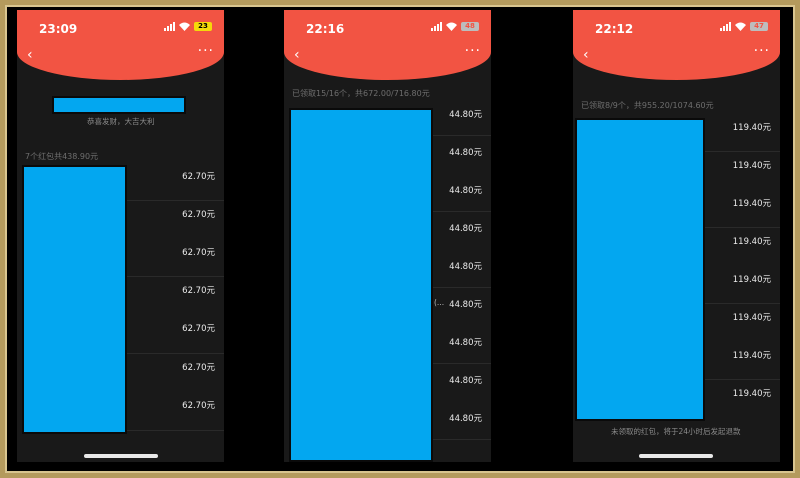 This screenshot has height=478, width=800. Describe the element at coordinates (58, 29) in the screenshot. I see `status-time: 23:09` at that location.